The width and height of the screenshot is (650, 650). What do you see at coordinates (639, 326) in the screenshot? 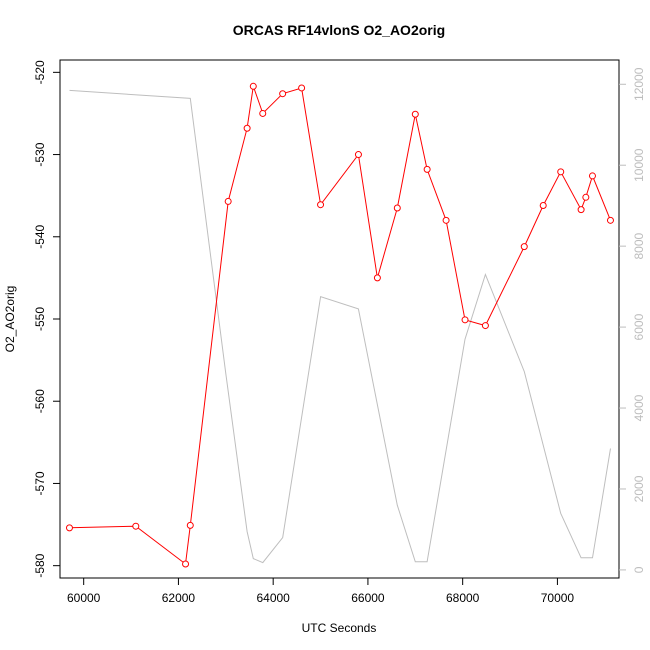
I see `y2-tick-label: 6000` at bounding box center [639, 326].